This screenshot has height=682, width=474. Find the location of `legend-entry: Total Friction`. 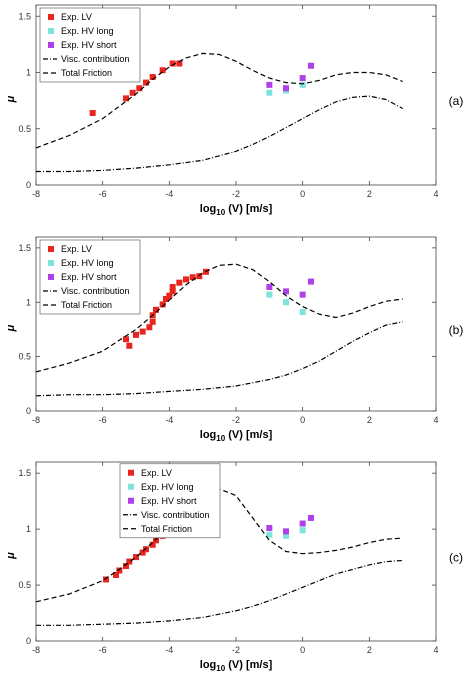

legend-entry: Total Friction is located at coordinates (166, 529).